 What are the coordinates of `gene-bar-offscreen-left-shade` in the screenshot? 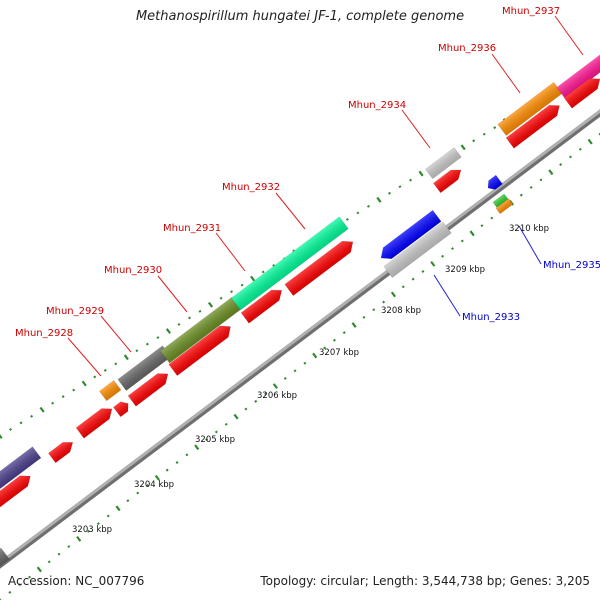 It's located at (20, 469).